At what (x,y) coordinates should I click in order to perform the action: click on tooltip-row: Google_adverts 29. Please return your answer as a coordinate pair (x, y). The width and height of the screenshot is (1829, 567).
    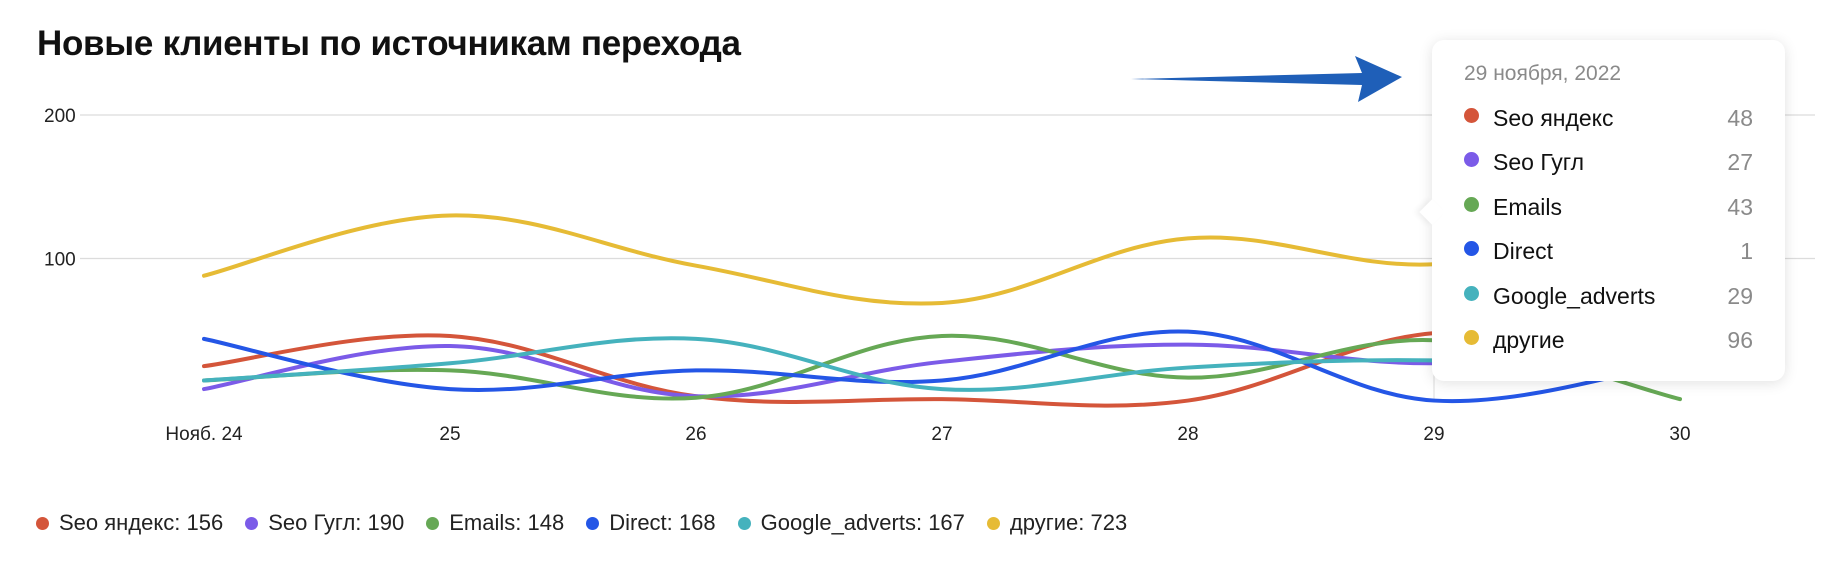
    Looking at the image, I should click on (1608, 296).